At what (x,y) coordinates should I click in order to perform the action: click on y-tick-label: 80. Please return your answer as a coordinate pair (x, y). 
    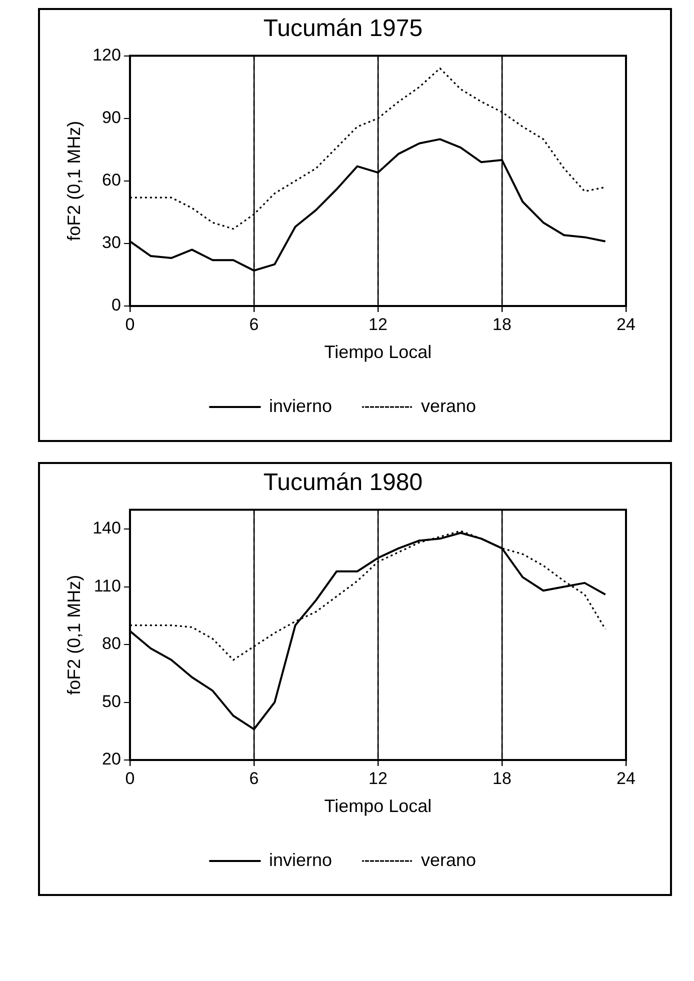
    Looking at the image, I should click on (111, 644).